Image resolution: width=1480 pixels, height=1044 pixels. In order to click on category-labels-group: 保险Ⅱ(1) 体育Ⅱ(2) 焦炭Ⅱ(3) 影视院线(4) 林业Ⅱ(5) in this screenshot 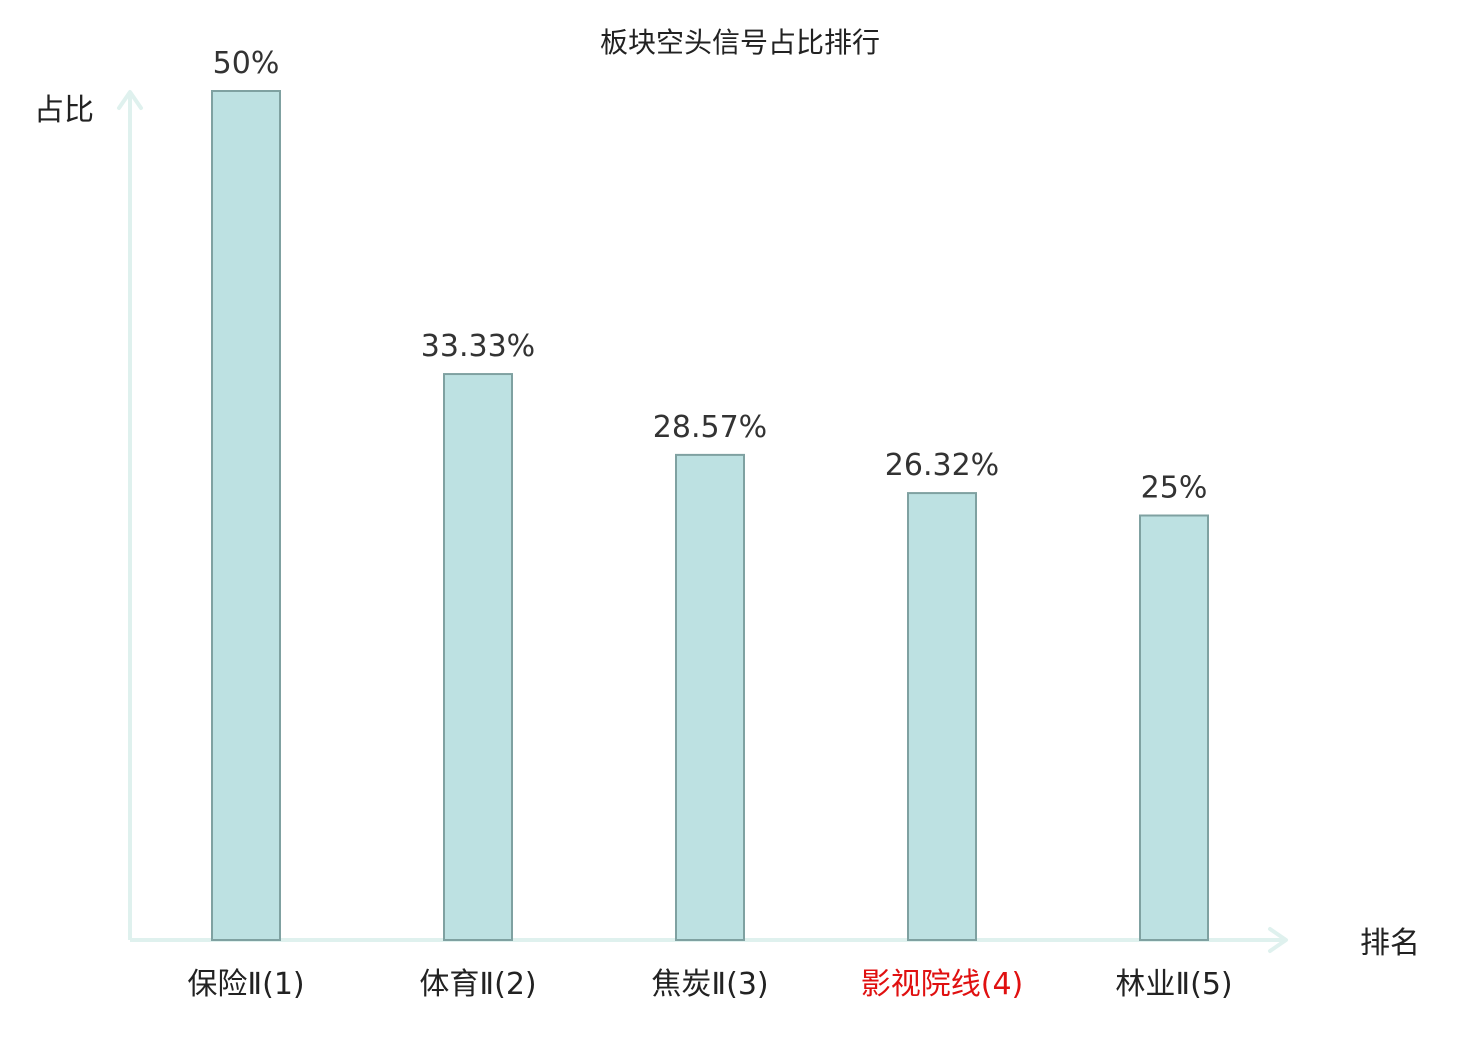, I will do `click(709, 984)`.